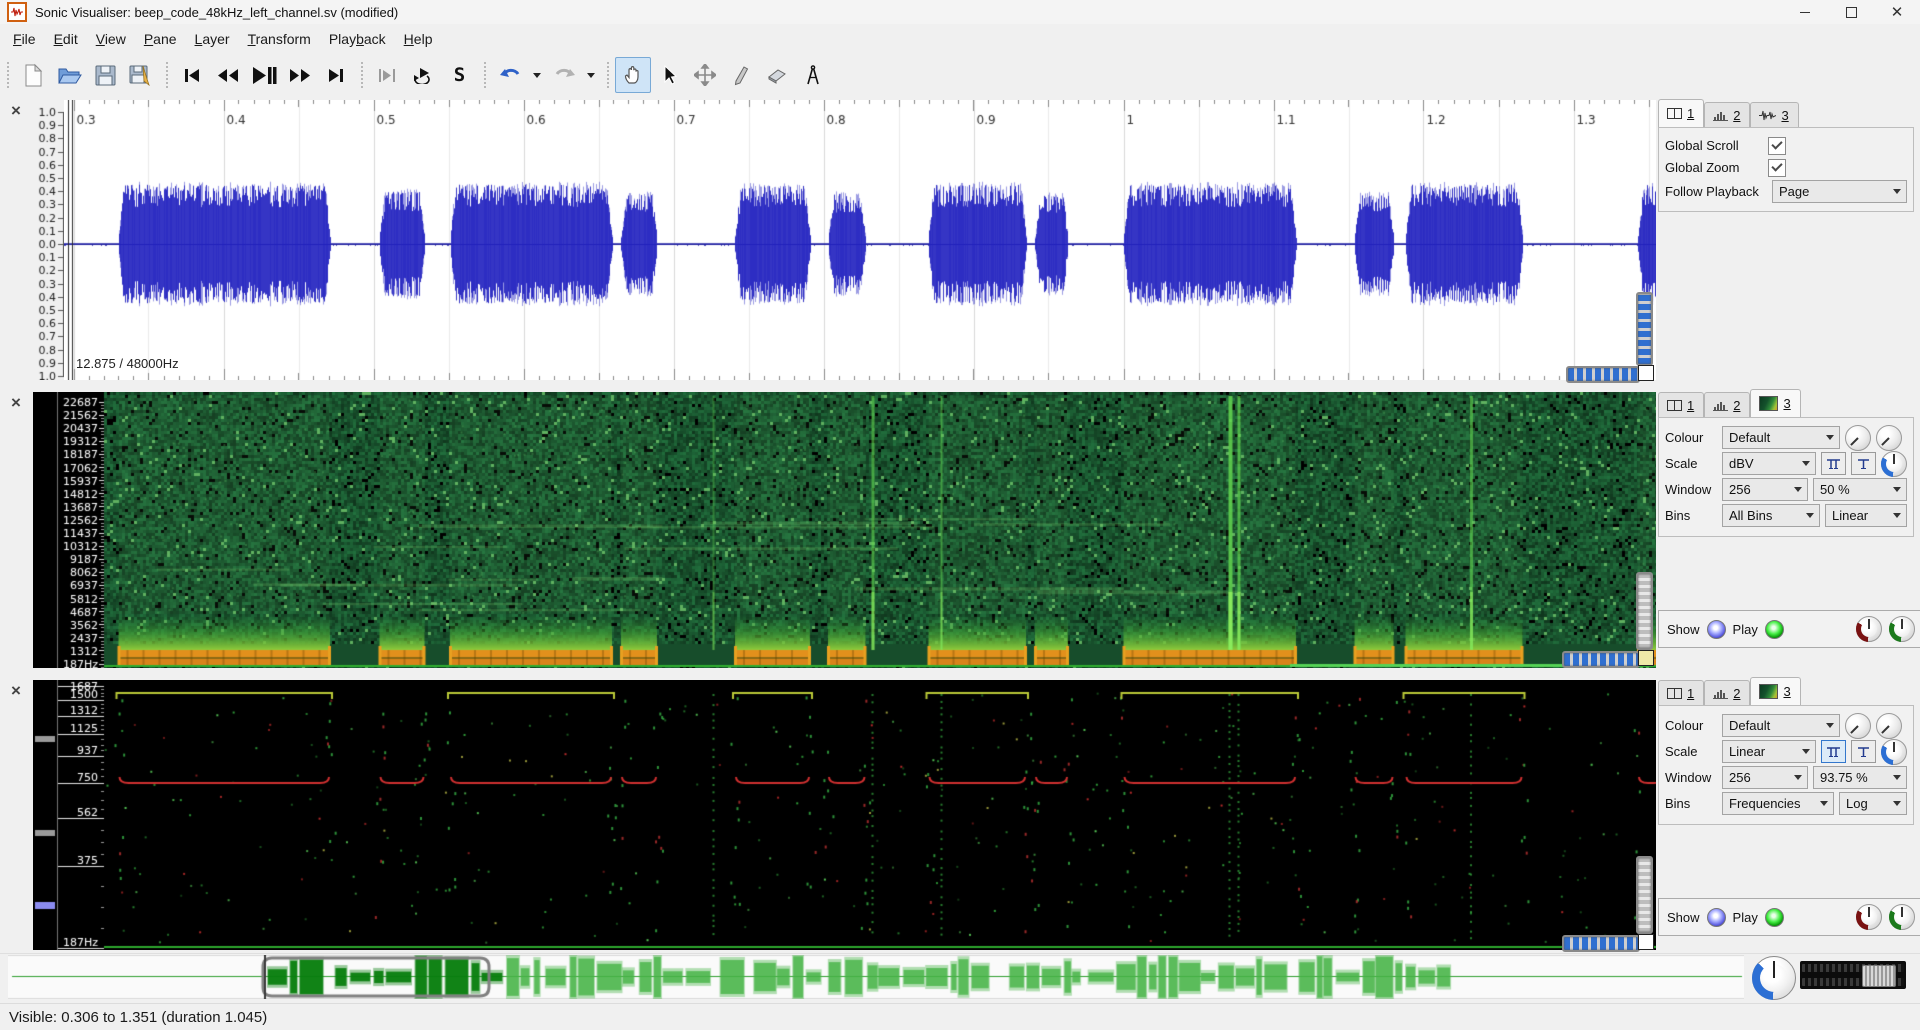 This screenshot has width=1920, height=1030. What do you see at coordinates (423, 75) in the screenshot?
I see `loop-playback-button` at bounding box center [423, 75].